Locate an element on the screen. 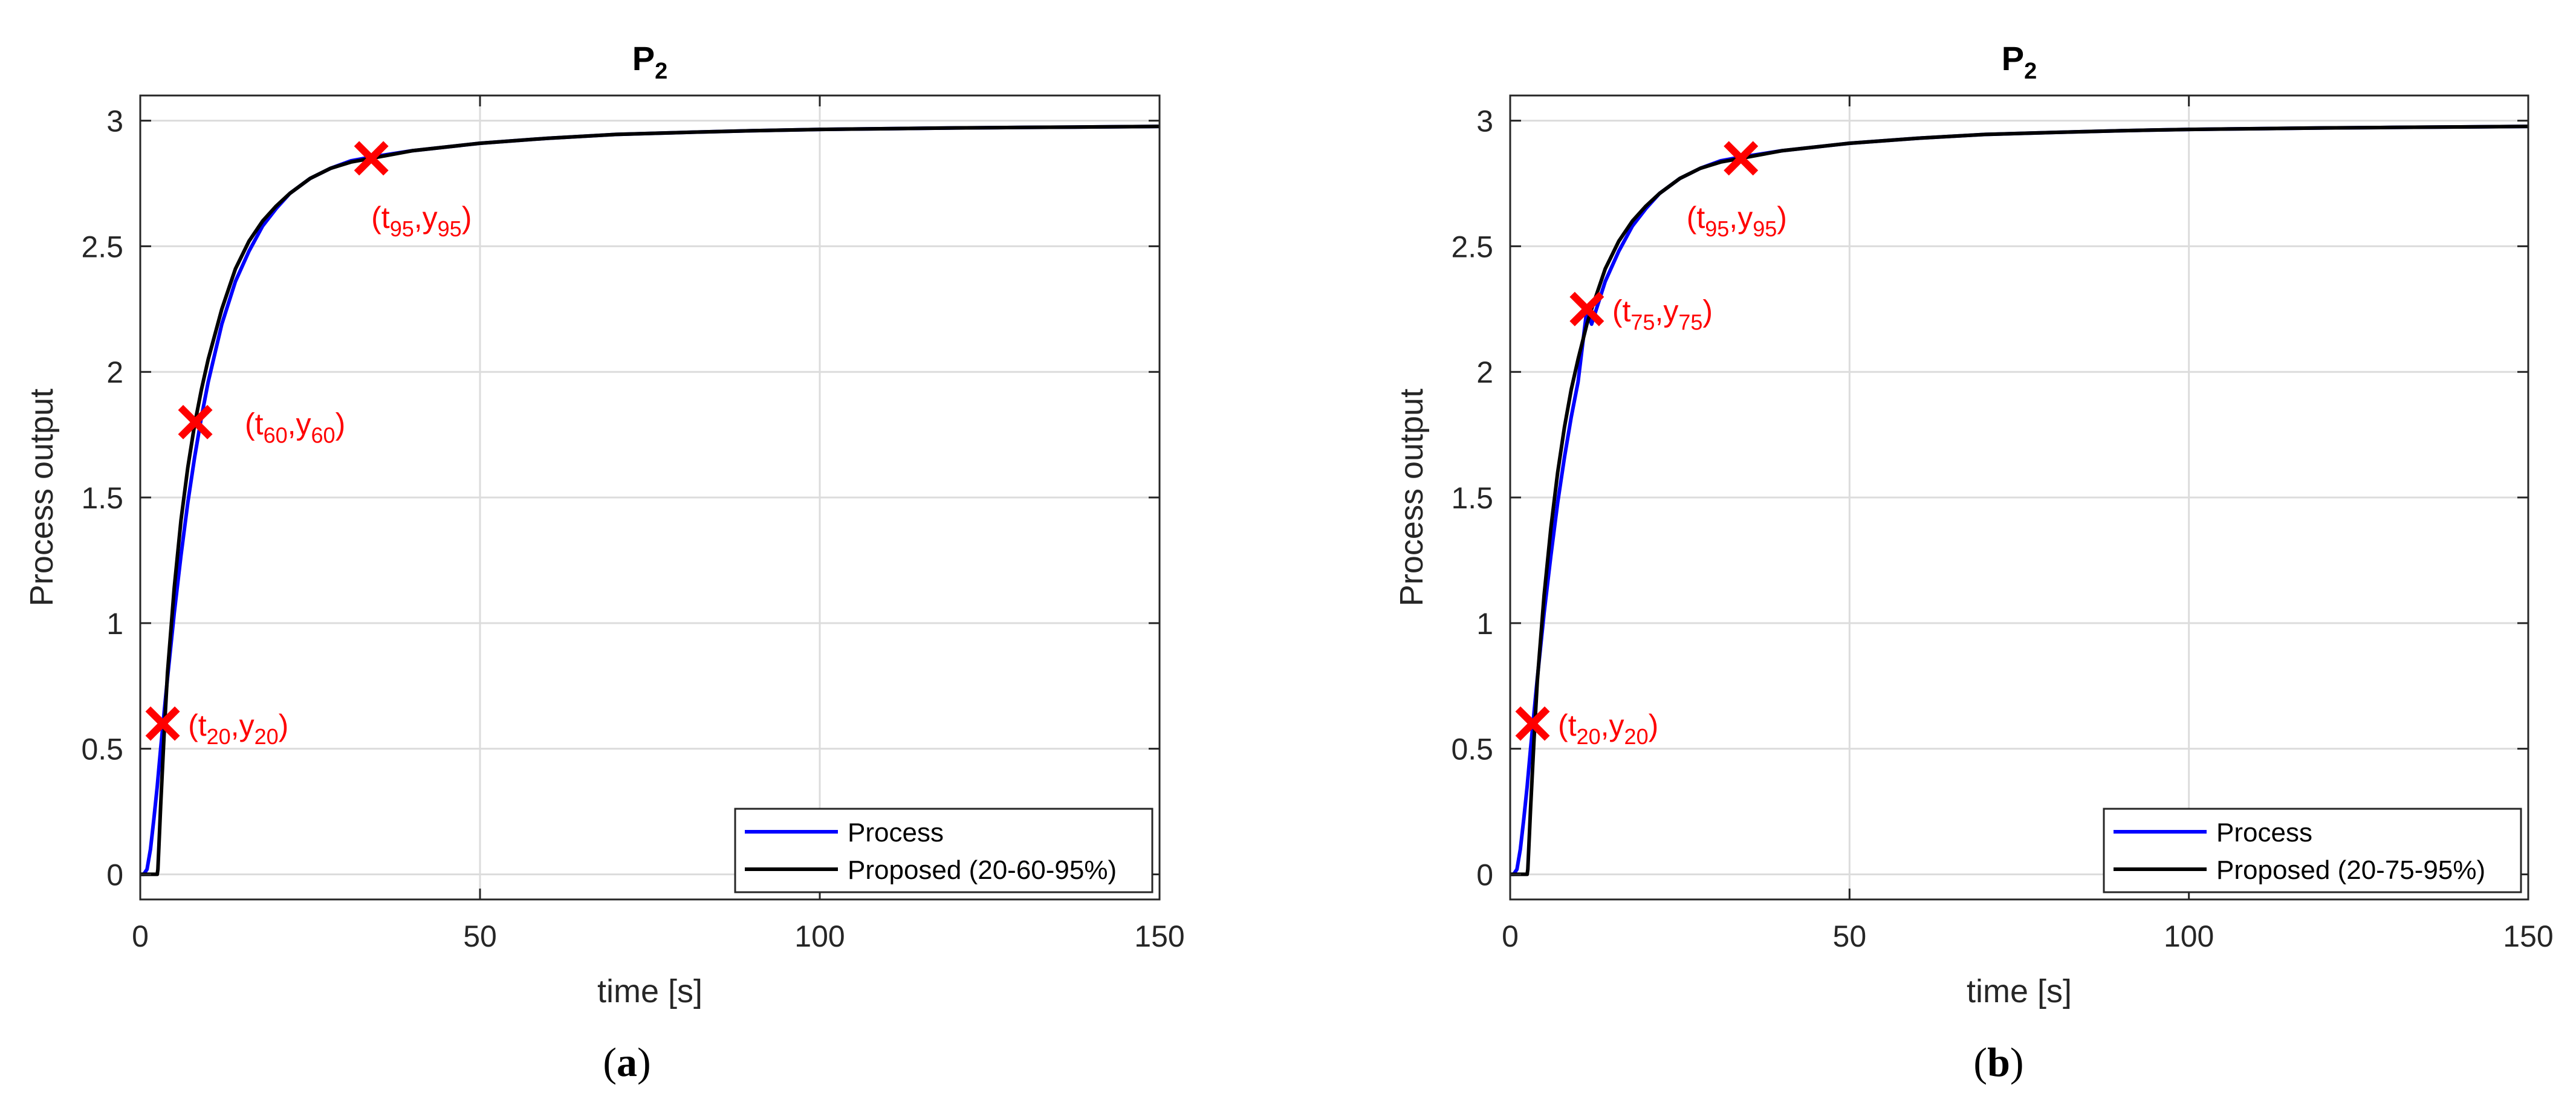 The height and width of the screenshot is (1108, 2576). caption-b-letter: b is located at coordinates (1999, 1062).